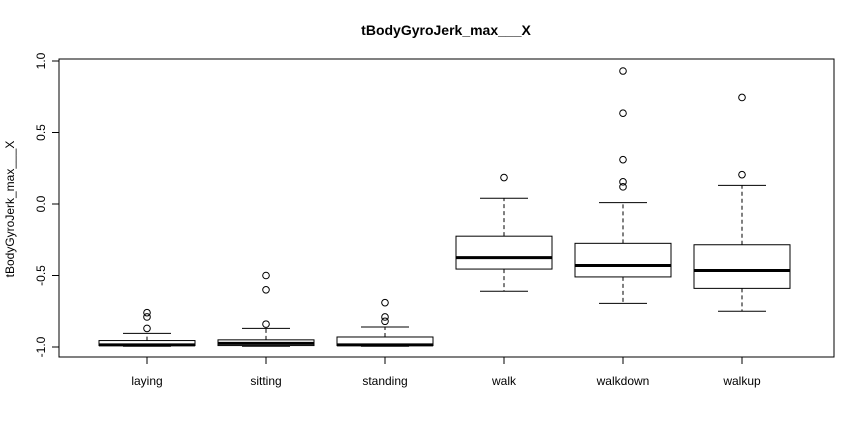 This screenshot has width=864, height=437. I want to click on y-tick-label: 1.0, so click(41, 60).